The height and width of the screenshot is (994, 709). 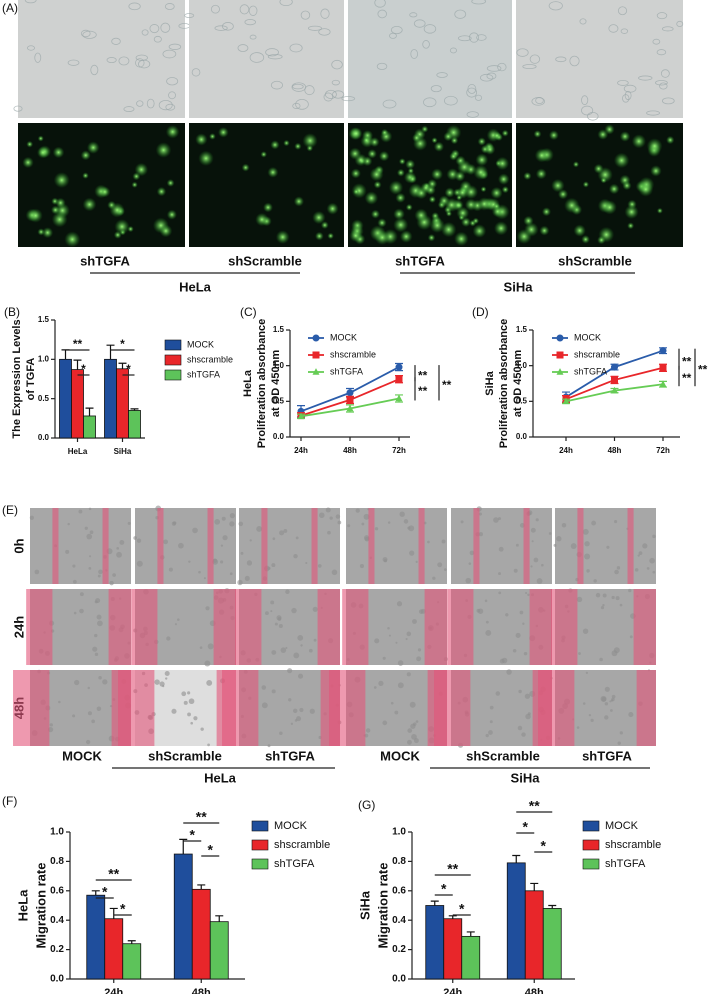 What do you see at coordinates (44, 358) in the screenshot?
I see `y-tick-label: 1.0` at bounding box center [44, 358].